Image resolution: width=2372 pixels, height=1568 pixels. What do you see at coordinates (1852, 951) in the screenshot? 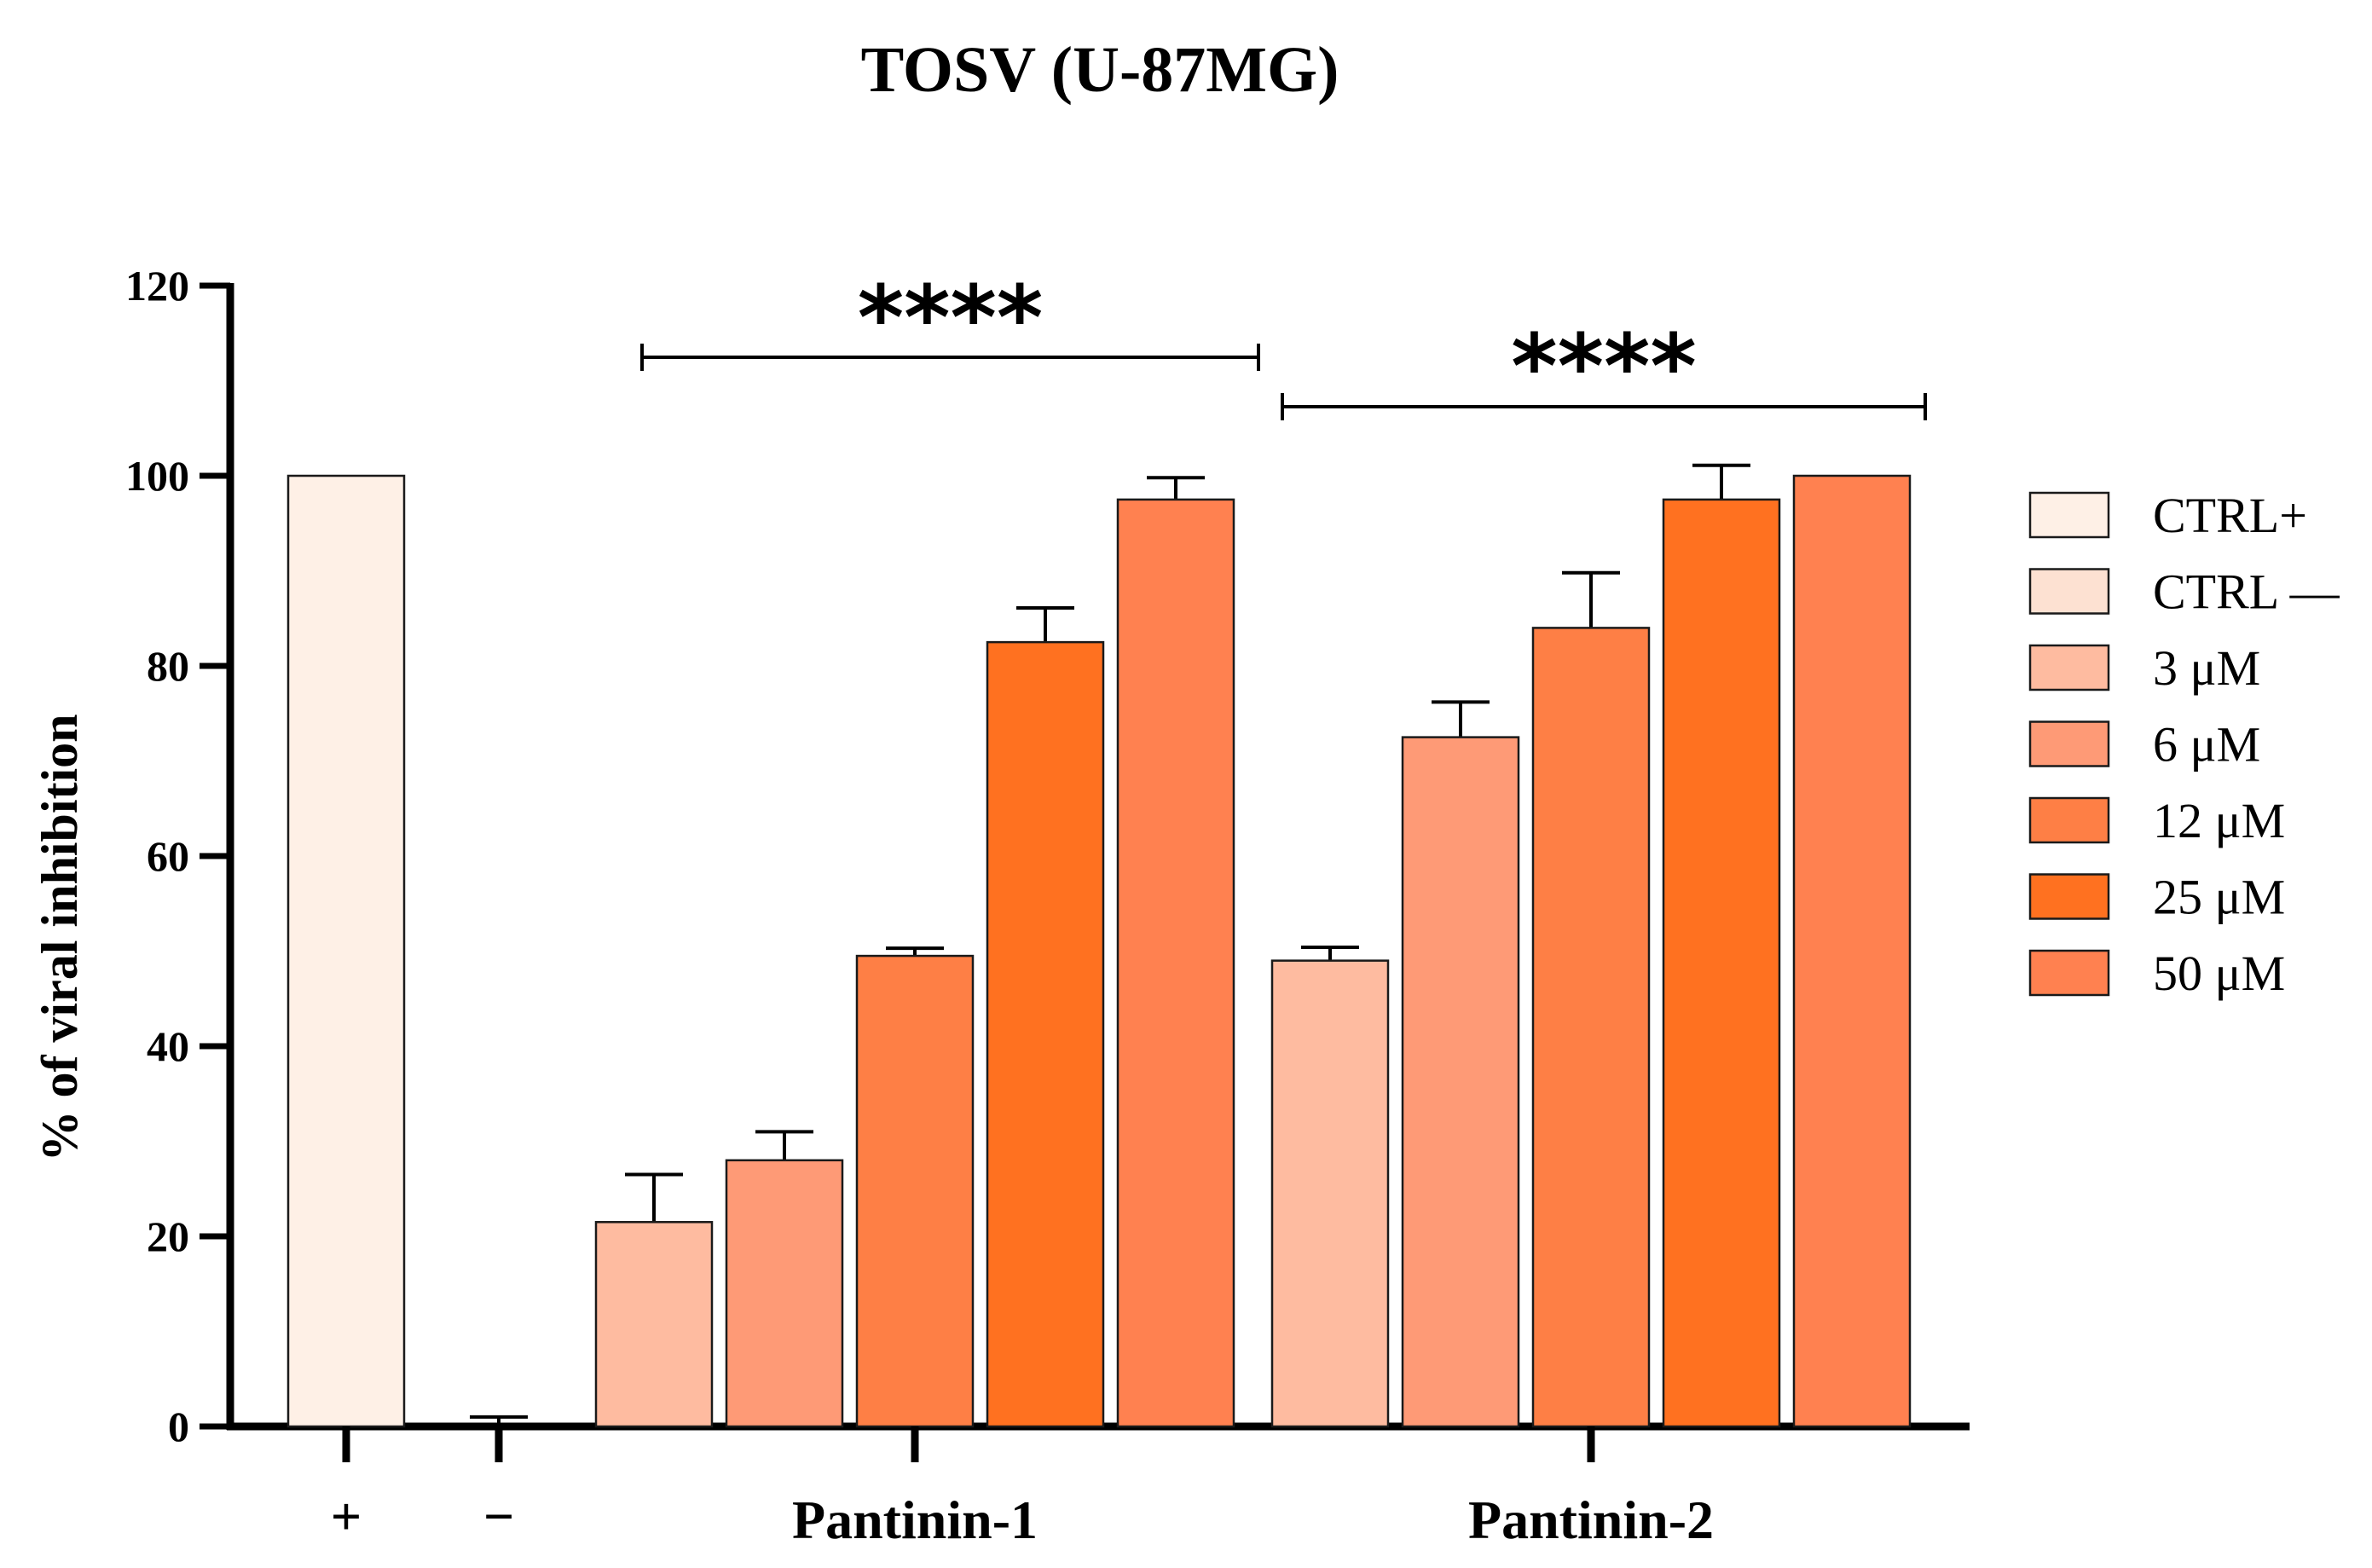
I see `bar-g1-b4` at bounding box center [1852, 951].